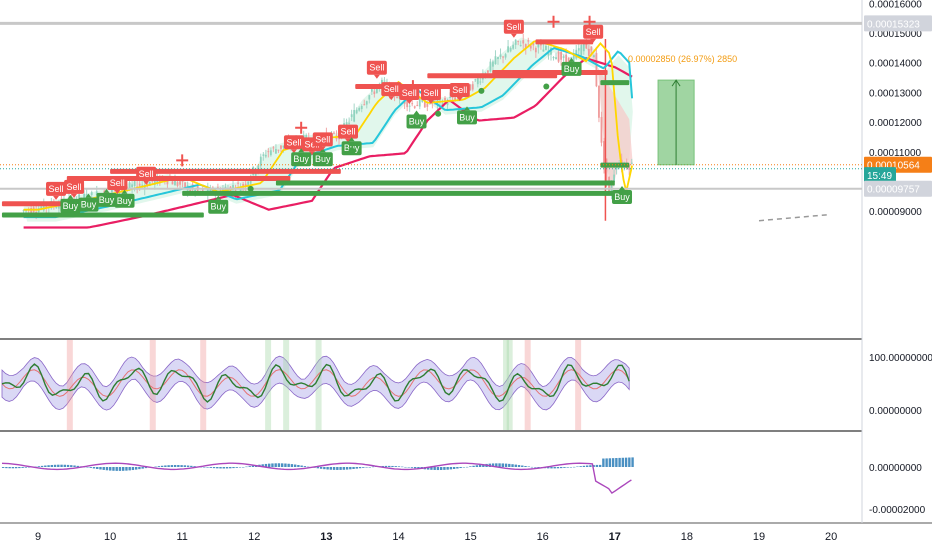 This screenshot has width=932, height=550. Describe the element at coordinates (182, 160) in the screenshot. I see `cross-marker` at that location.